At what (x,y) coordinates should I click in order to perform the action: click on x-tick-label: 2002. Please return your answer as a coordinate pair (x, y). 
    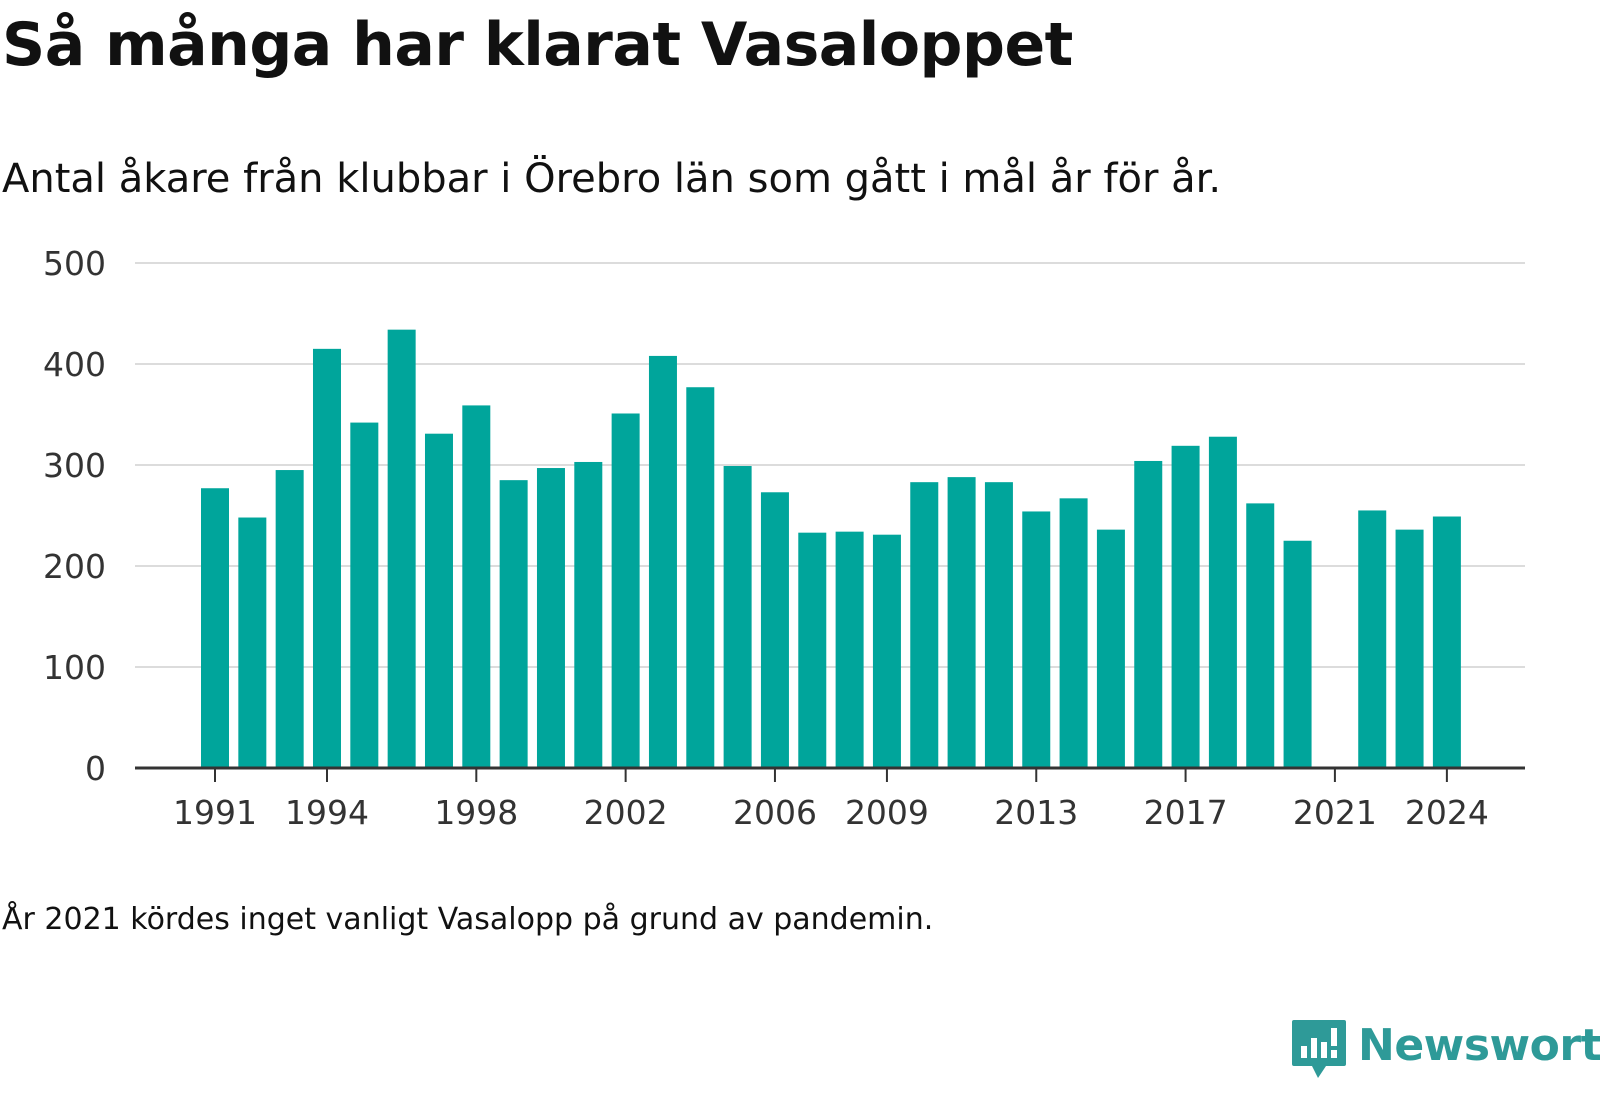
    Looking at the image, I should click on (626, 812).